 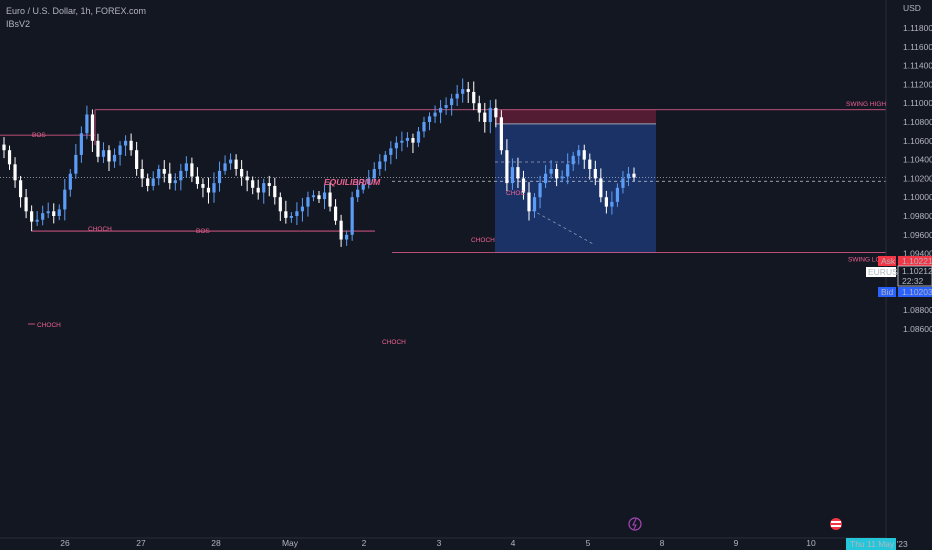 What do you see at coordinates (216, 543) in the screenshot?
I see `time-tick: 28` at bounding box center [216, 543].